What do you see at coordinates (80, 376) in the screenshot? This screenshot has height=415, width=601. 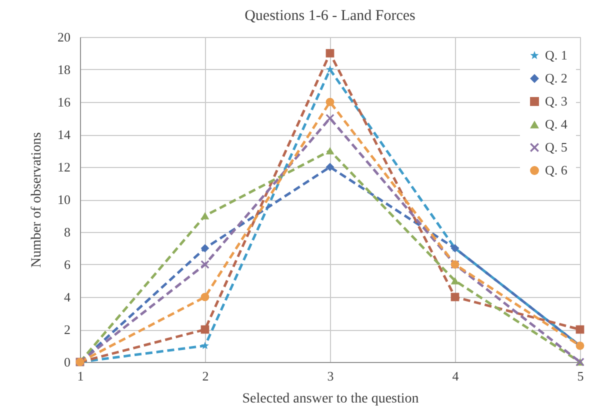 I see `x-tick-label: 1` at bounding box center [80, 376].